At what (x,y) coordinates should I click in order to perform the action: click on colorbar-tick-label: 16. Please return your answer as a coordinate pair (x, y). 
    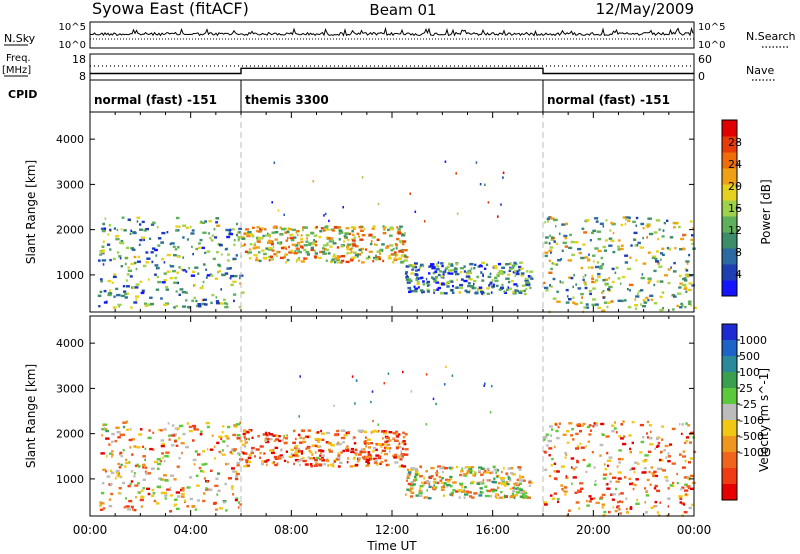
    Looking at the image, I should click on (735, 208).